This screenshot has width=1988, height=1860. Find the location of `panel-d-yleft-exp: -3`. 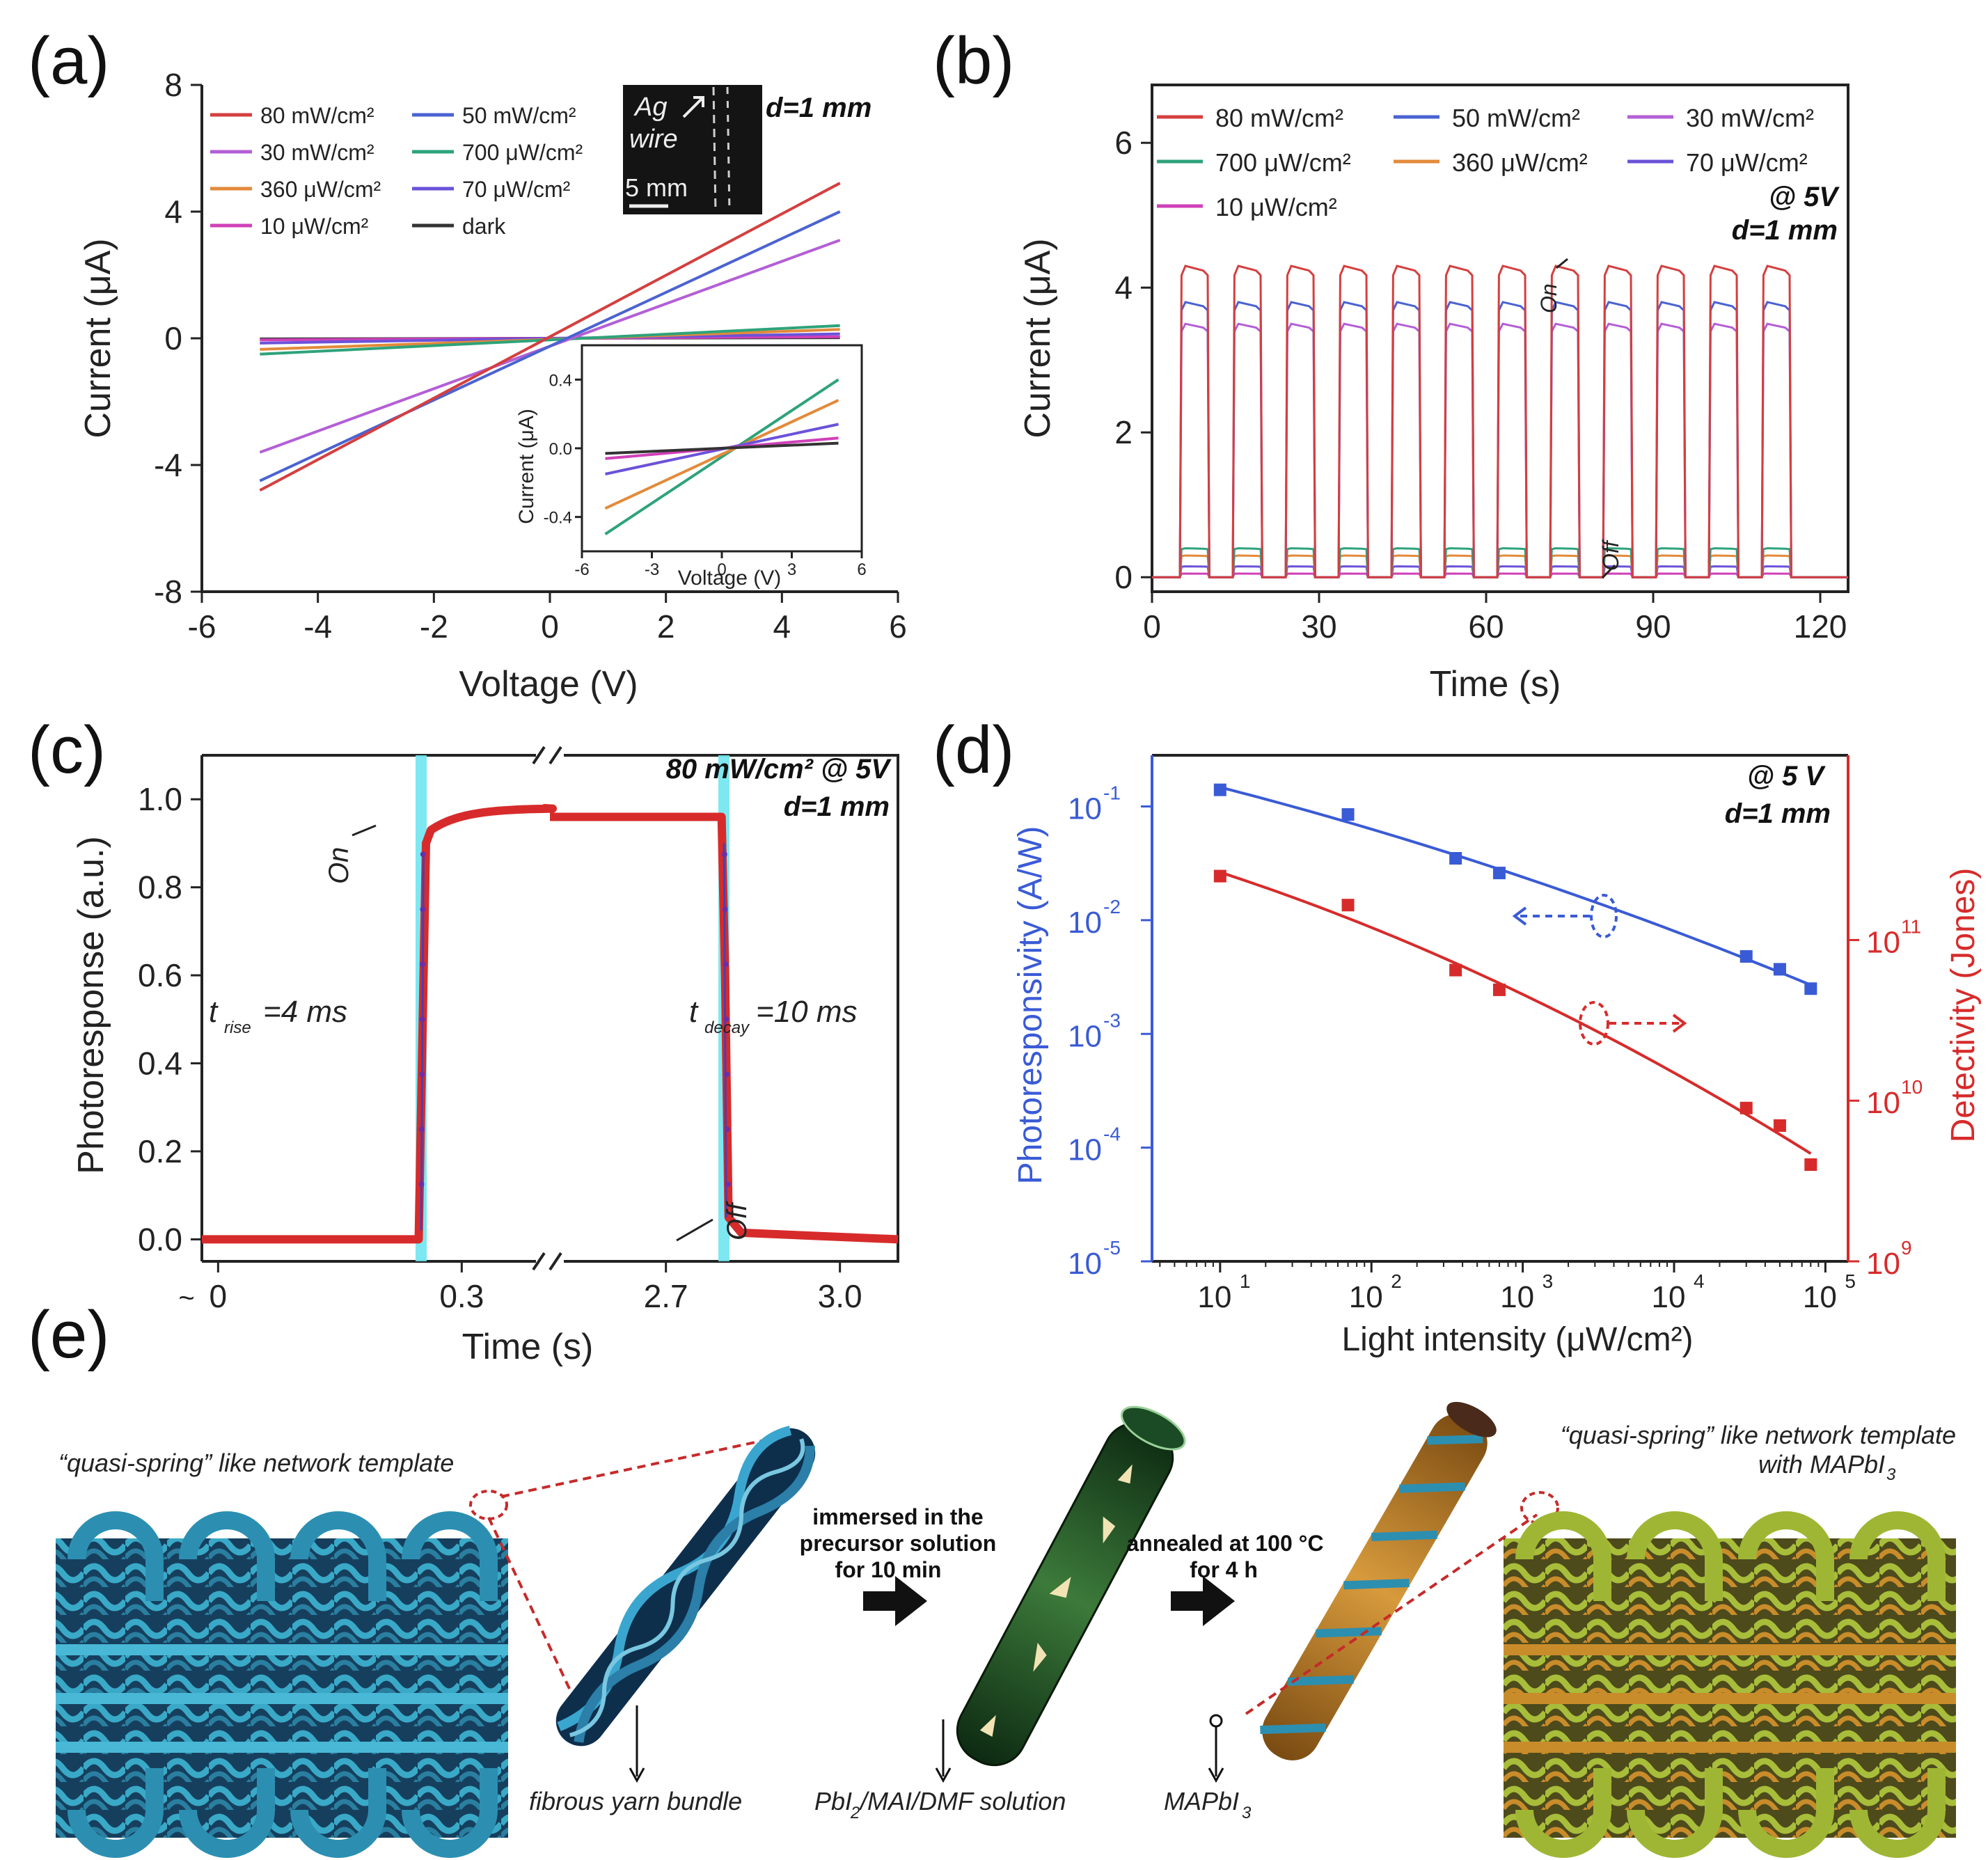

panel-d-yleft-exp: -3 is located at coordinates (1112, 1020).